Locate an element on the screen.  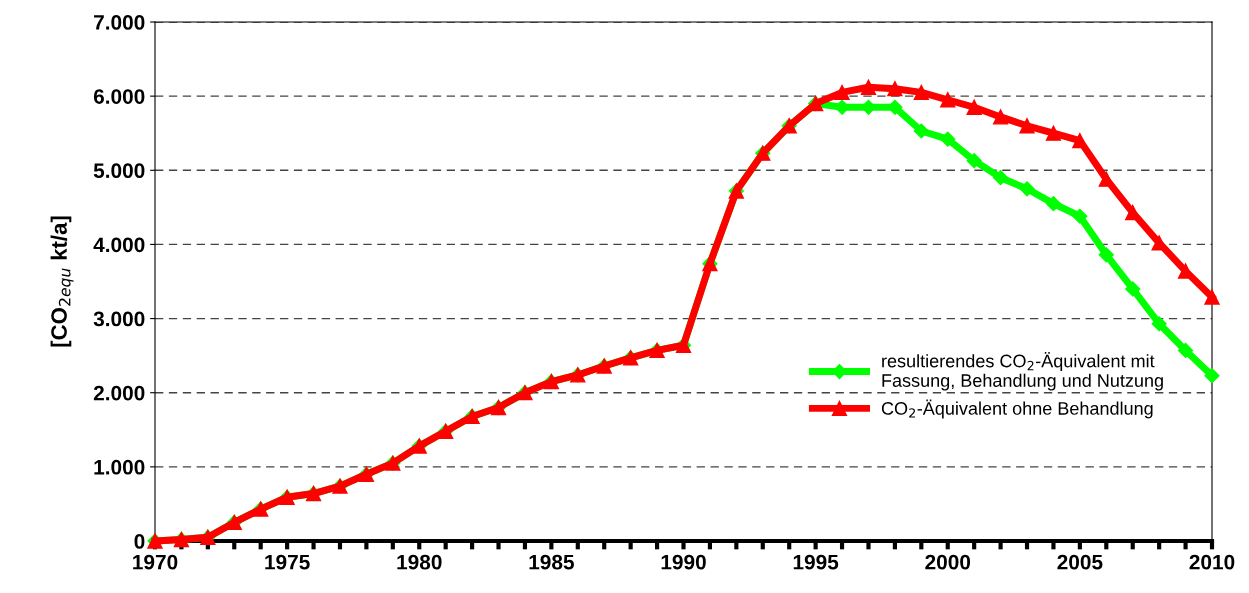
x-tick-label: 1970 is located at coordinates (155, 562).